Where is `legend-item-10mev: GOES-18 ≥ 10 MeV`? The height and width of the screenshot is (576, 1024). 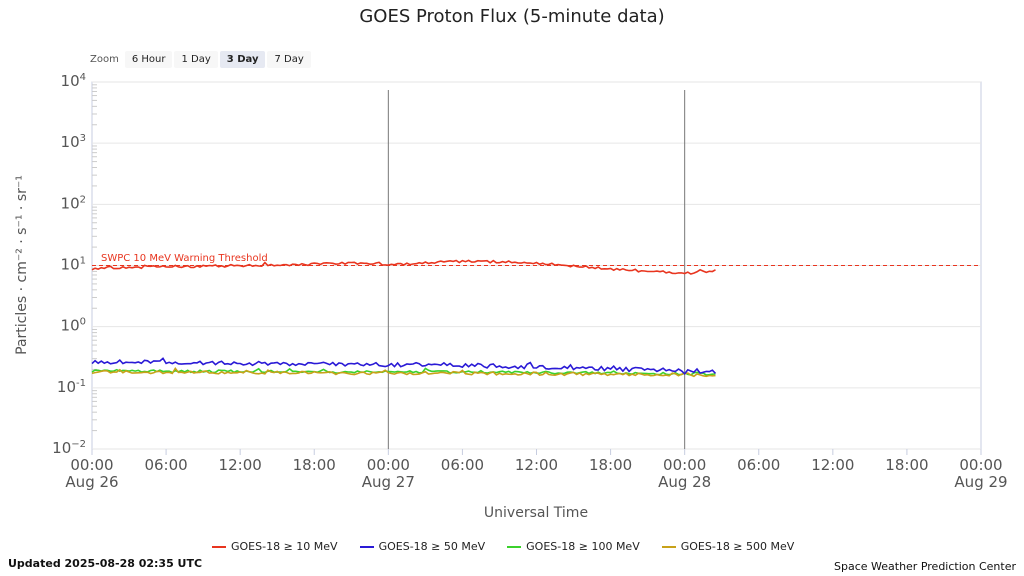
legend-item-10mev: GOES-18 ≥ 10 MeV is located at coordinates (275, 546).